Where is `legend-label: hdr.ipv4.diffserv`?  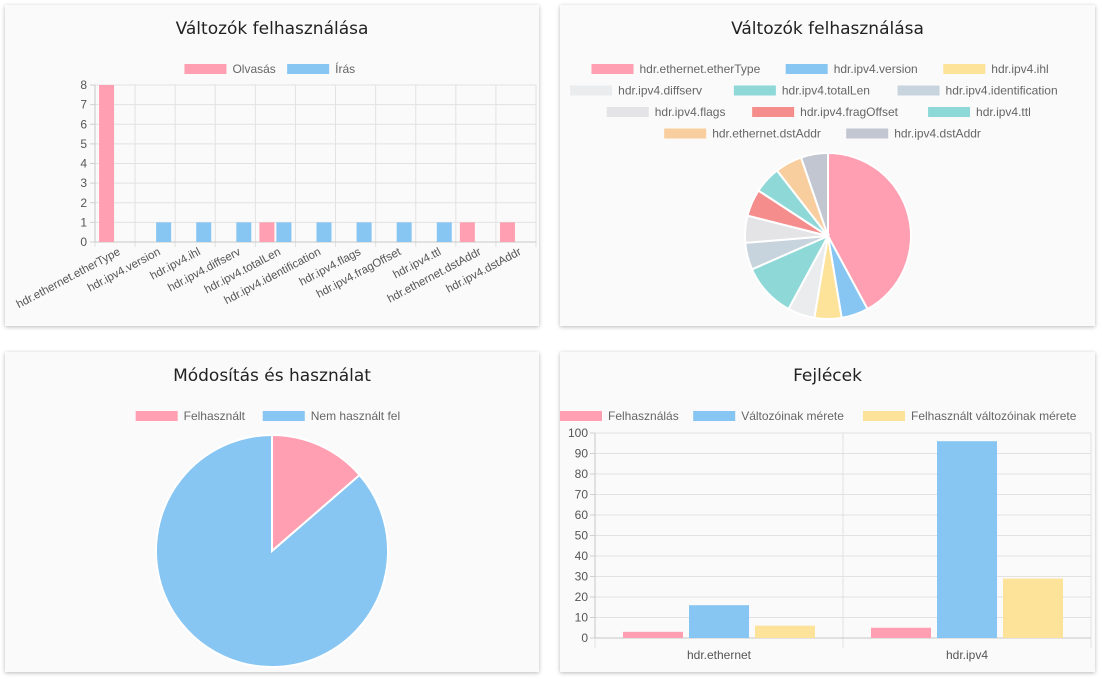
legend-label: hdr.ipv4.diffserv is located at coordinates (660, 91).